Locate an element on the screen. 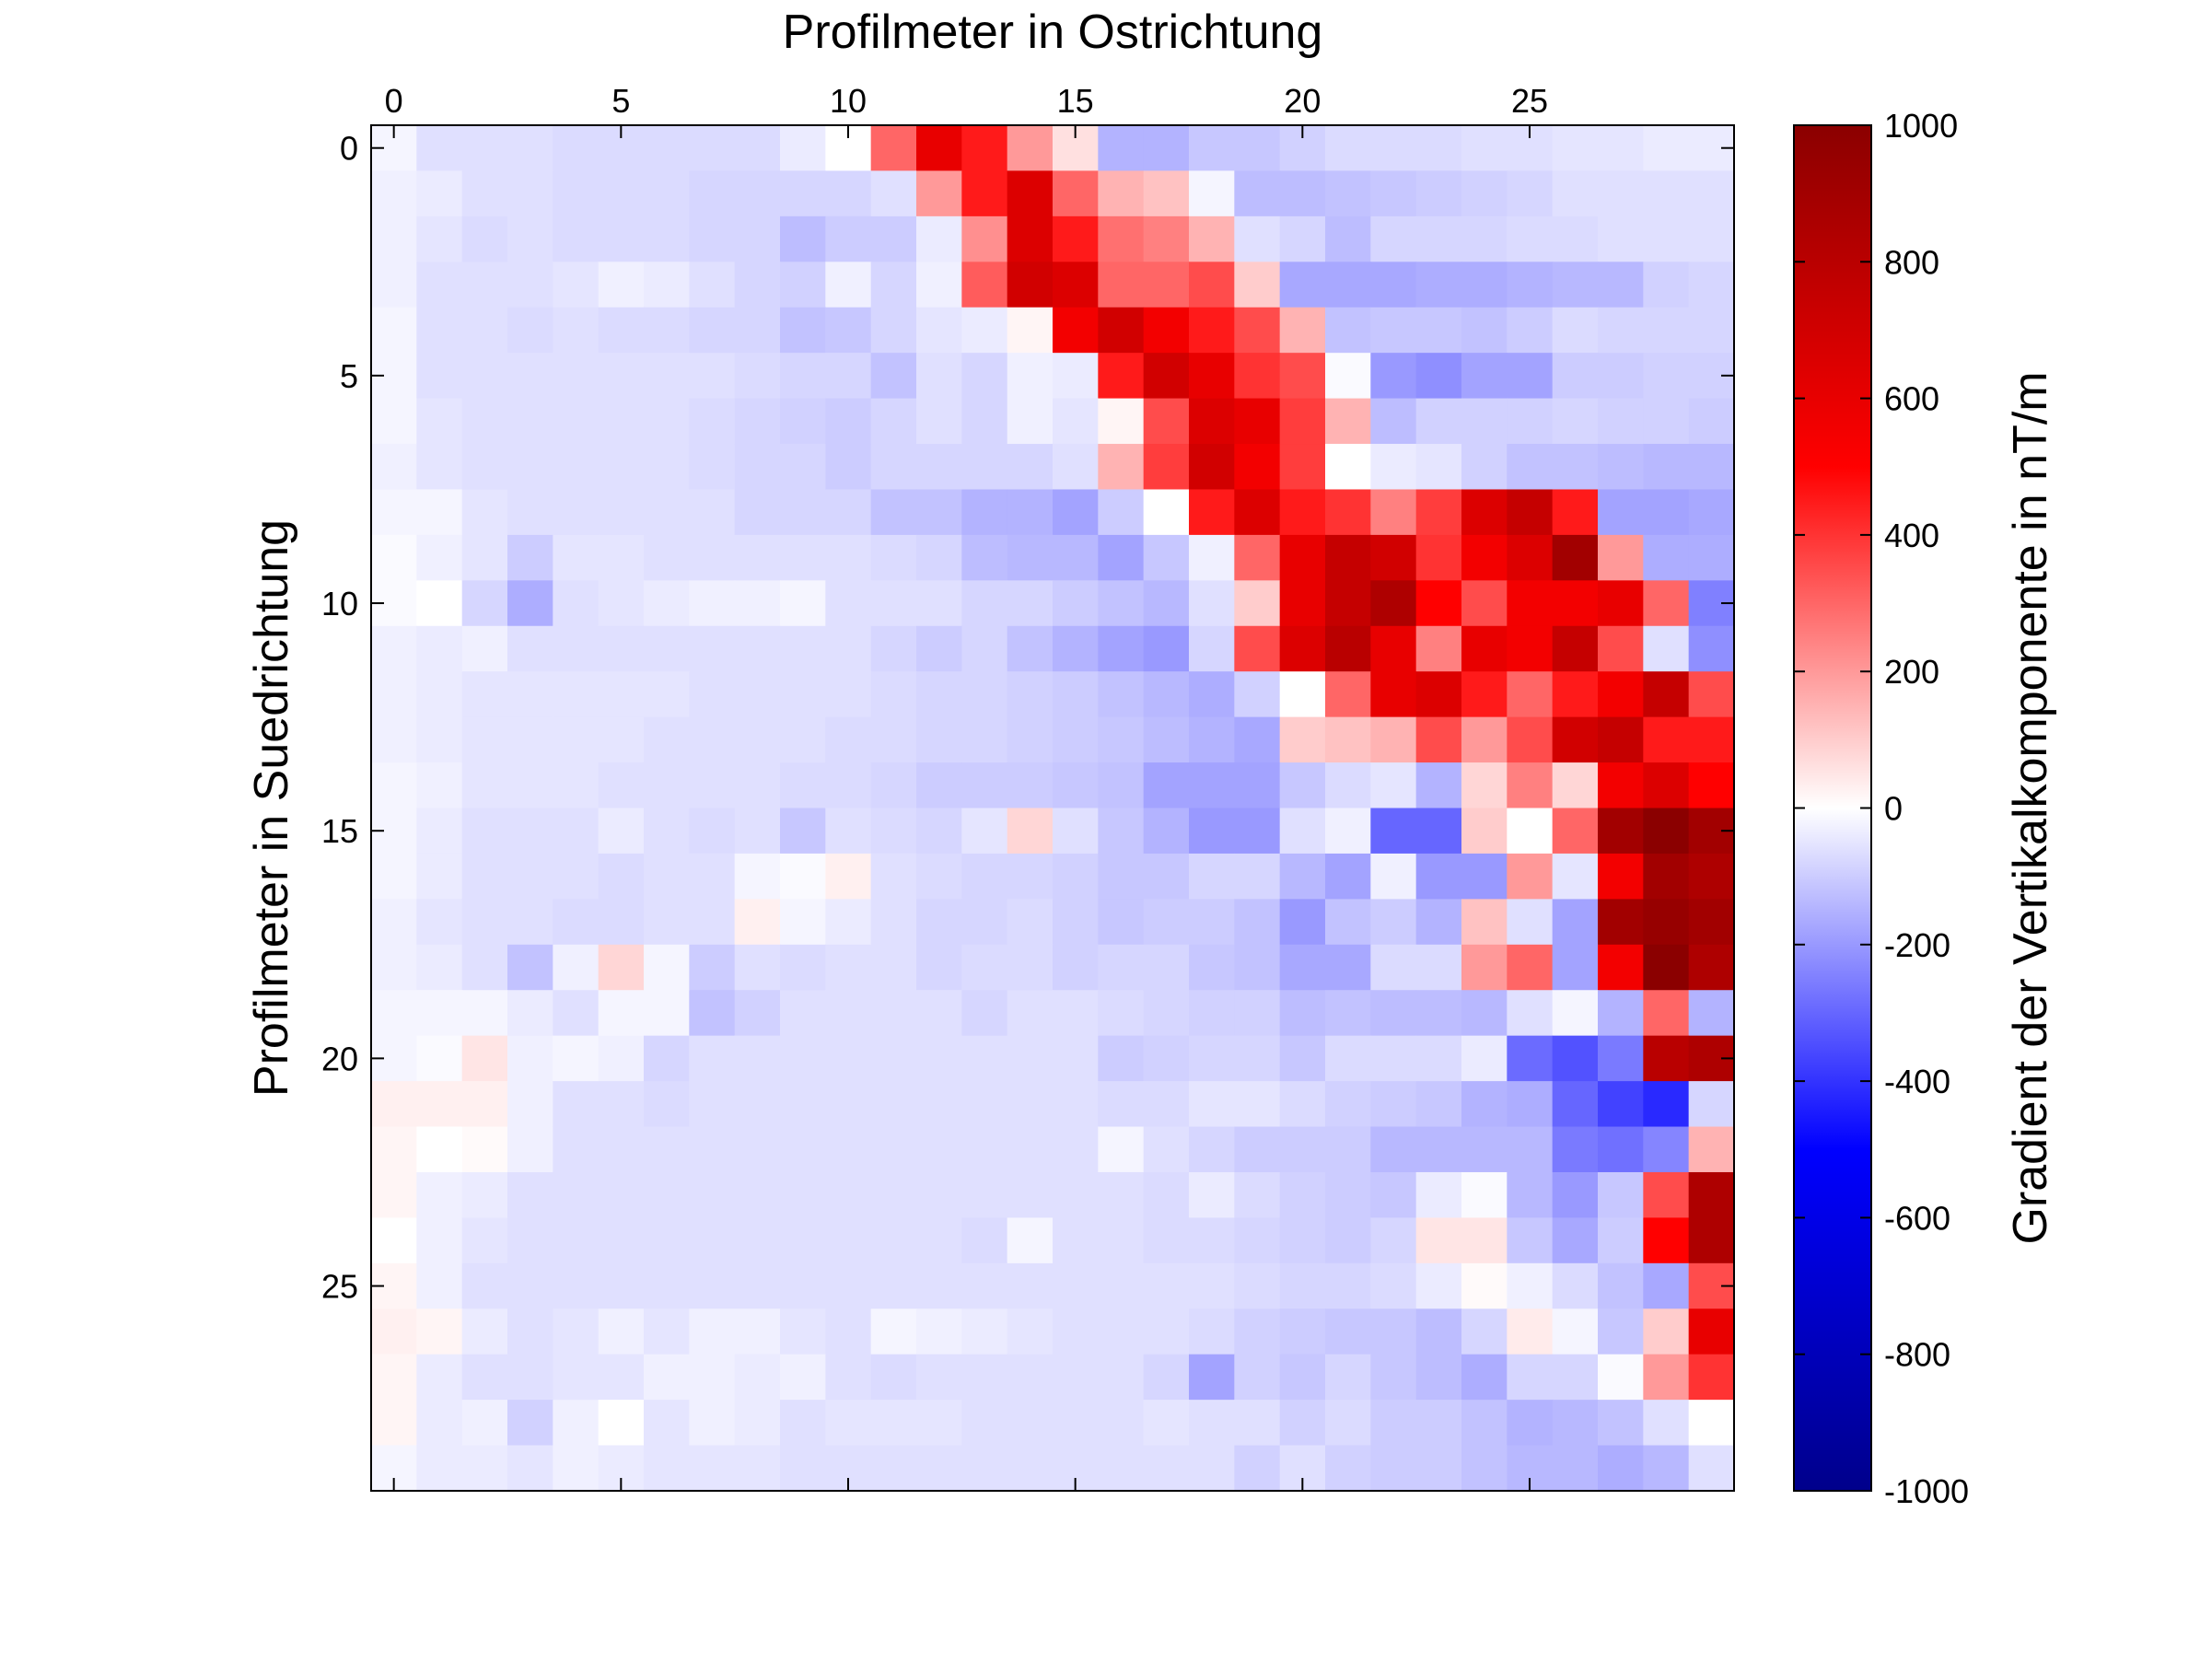 The height and width of the screenshot is (1663, 2212). heatmap-cell-r17-c7 is located at coordinates (713, 923).